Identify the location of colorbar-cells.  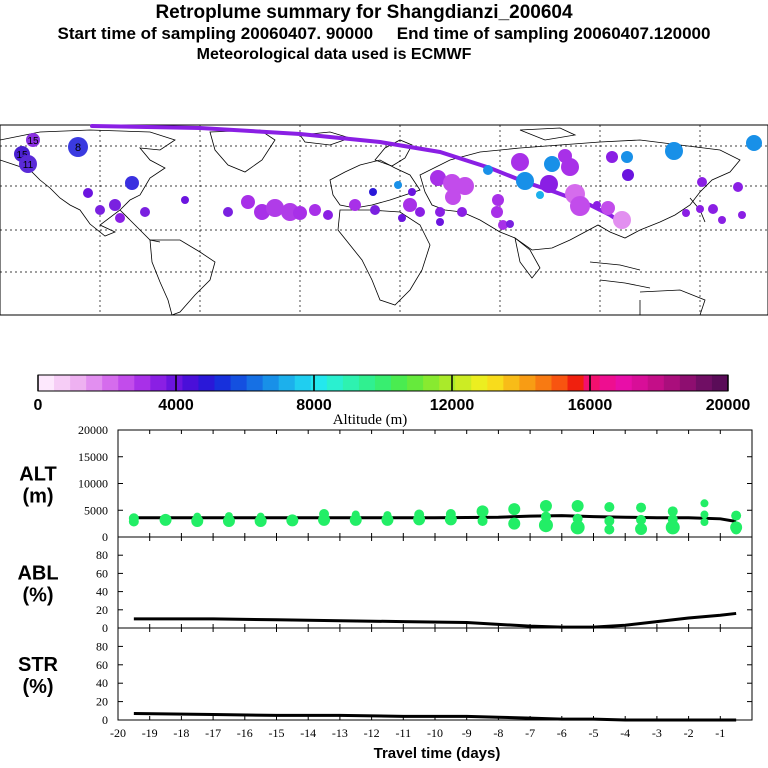
(383, 383).